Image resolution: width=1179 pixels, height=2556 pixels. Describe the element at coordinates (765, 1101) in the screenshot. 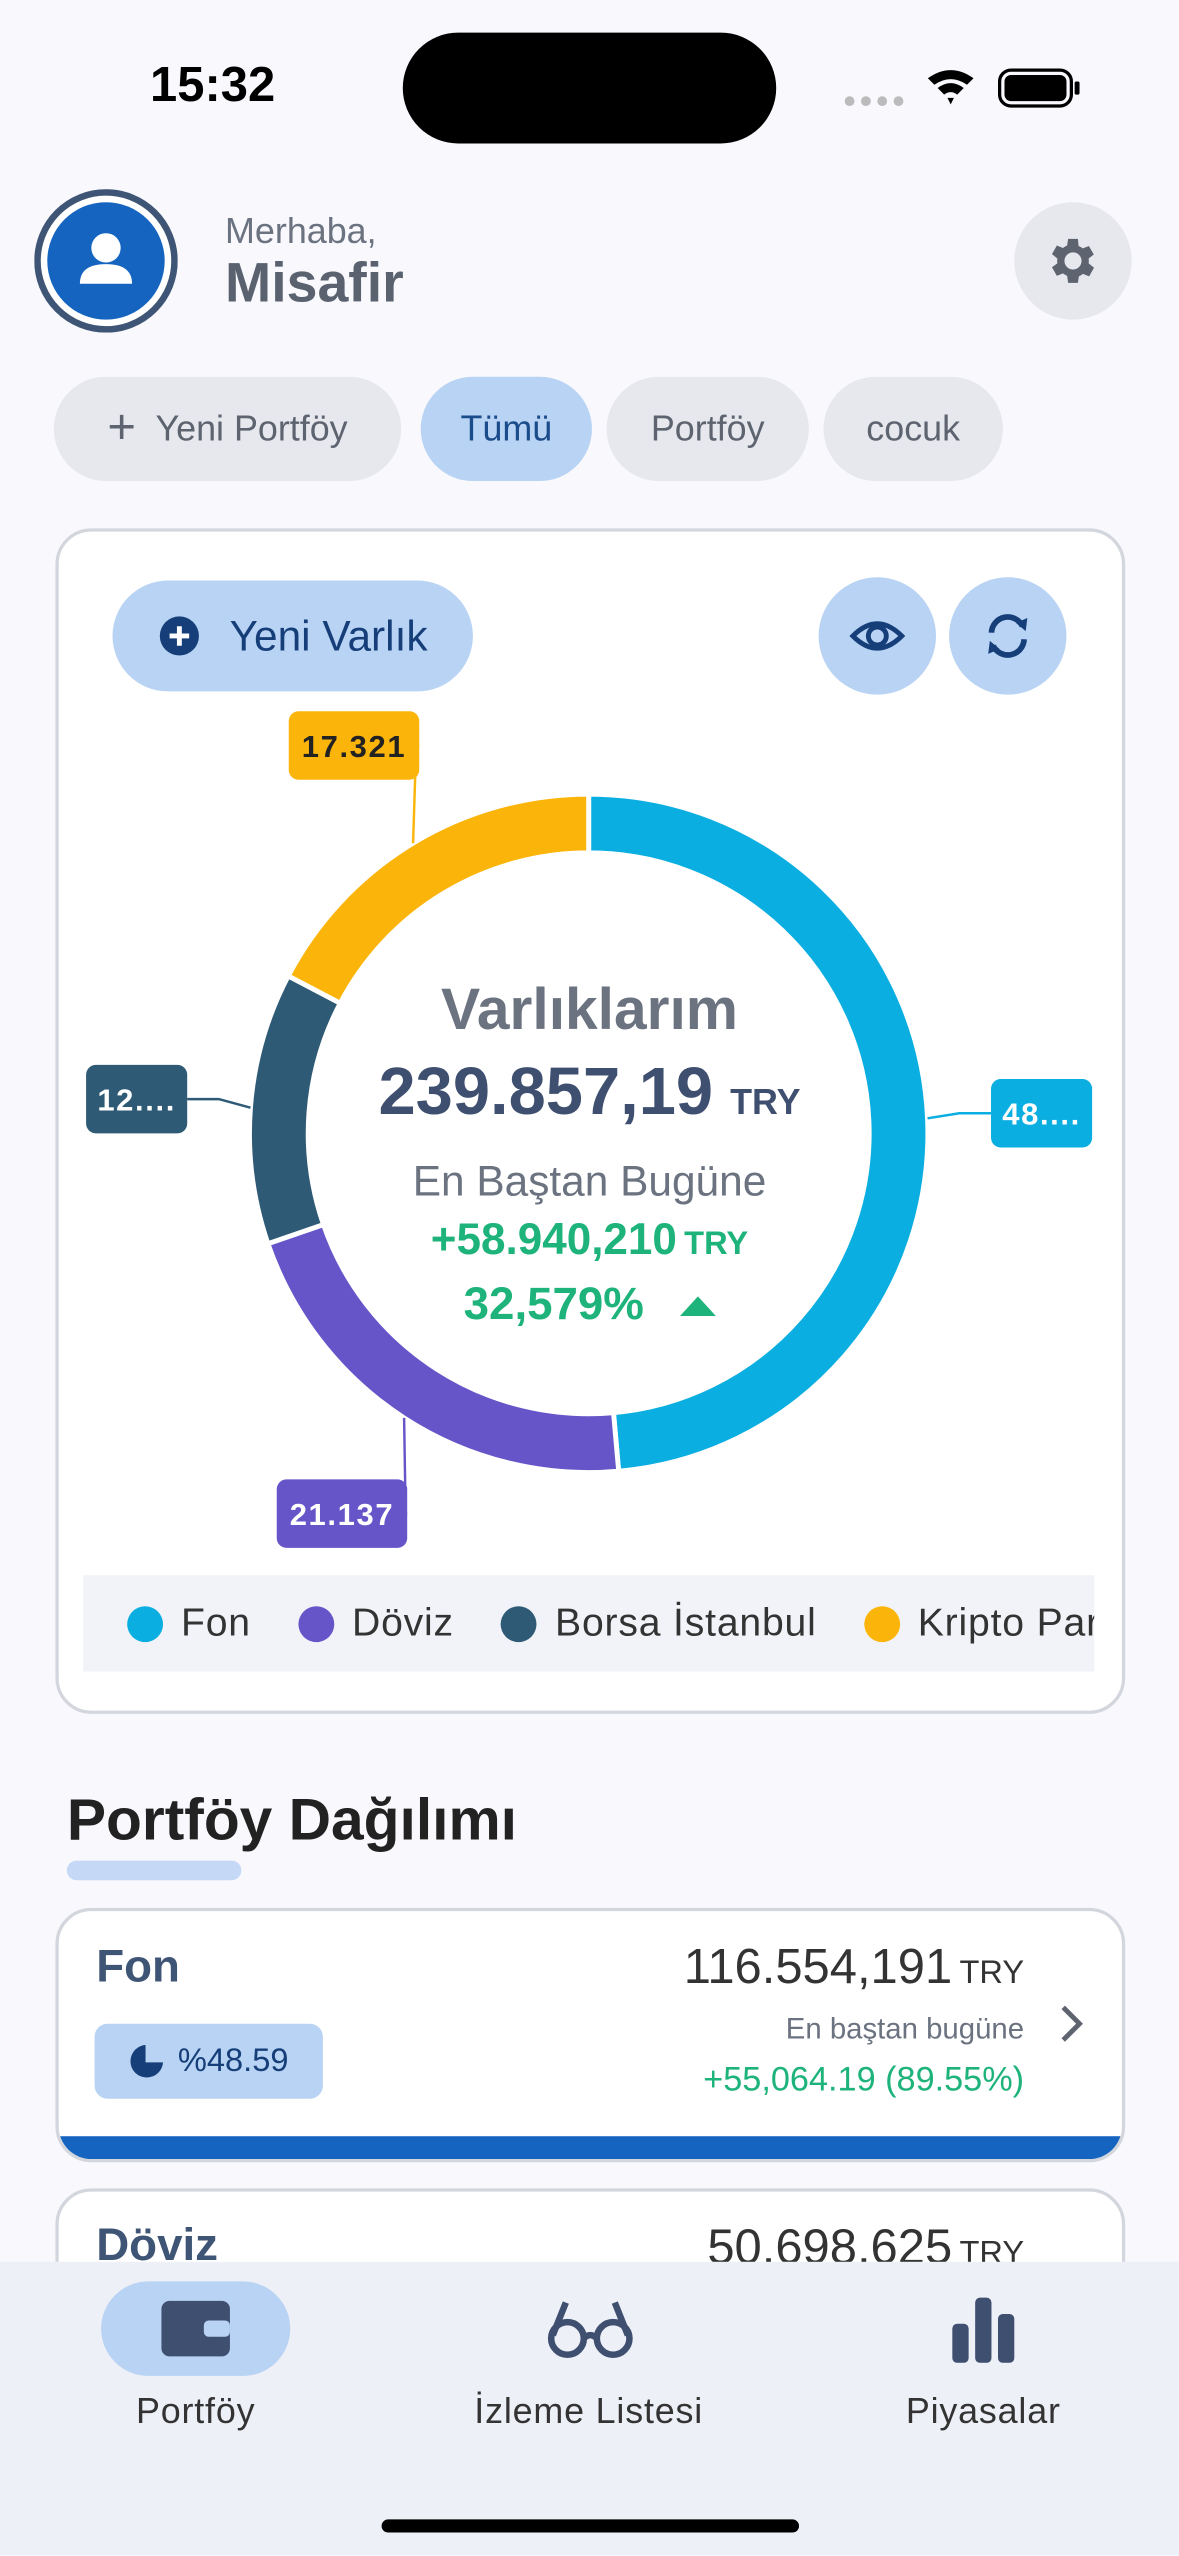

I see `total-unit: TRY` at that location.